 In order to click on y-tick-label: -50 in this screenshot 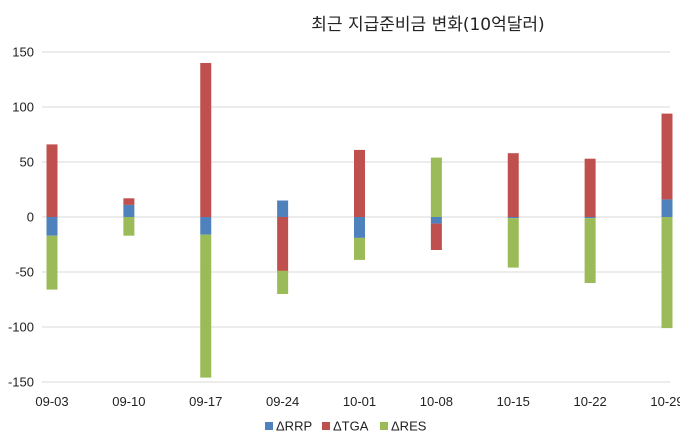, I will do `click(24, 272)`.